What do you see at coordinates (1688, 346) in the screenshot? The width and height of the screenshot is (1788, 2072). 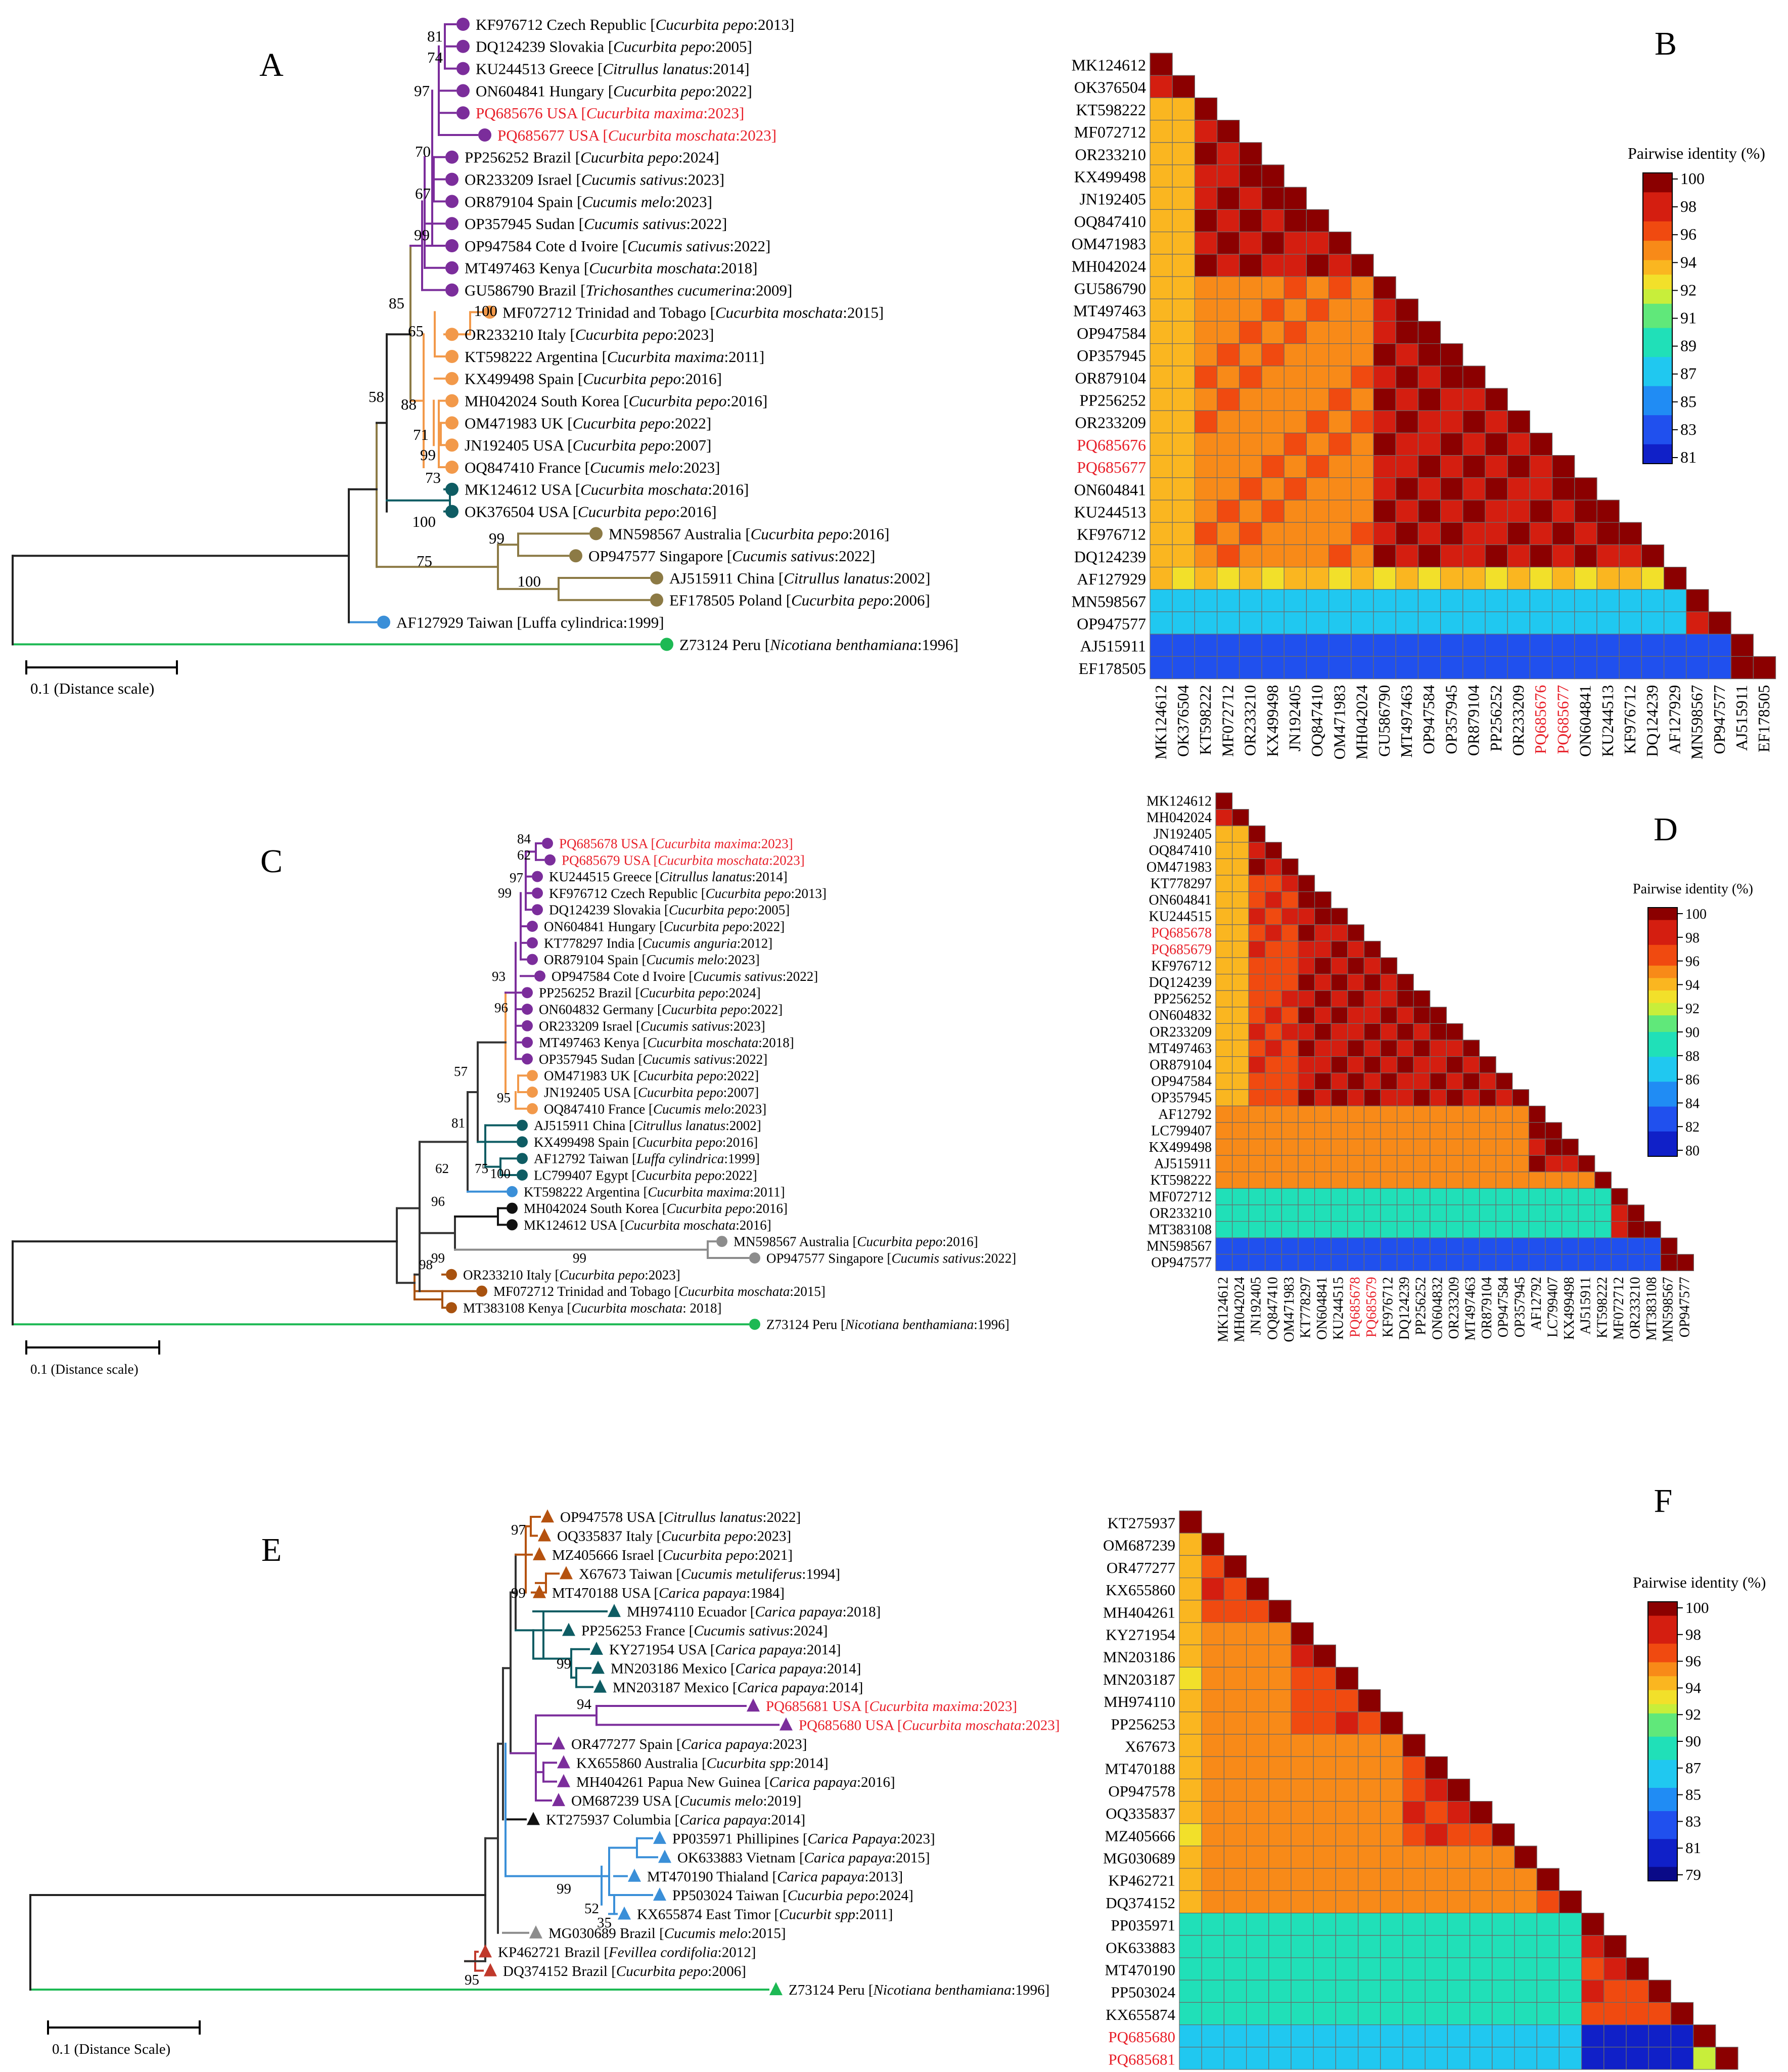 I see `legend-tick-label: 89` at bounding box center [1688, 346].